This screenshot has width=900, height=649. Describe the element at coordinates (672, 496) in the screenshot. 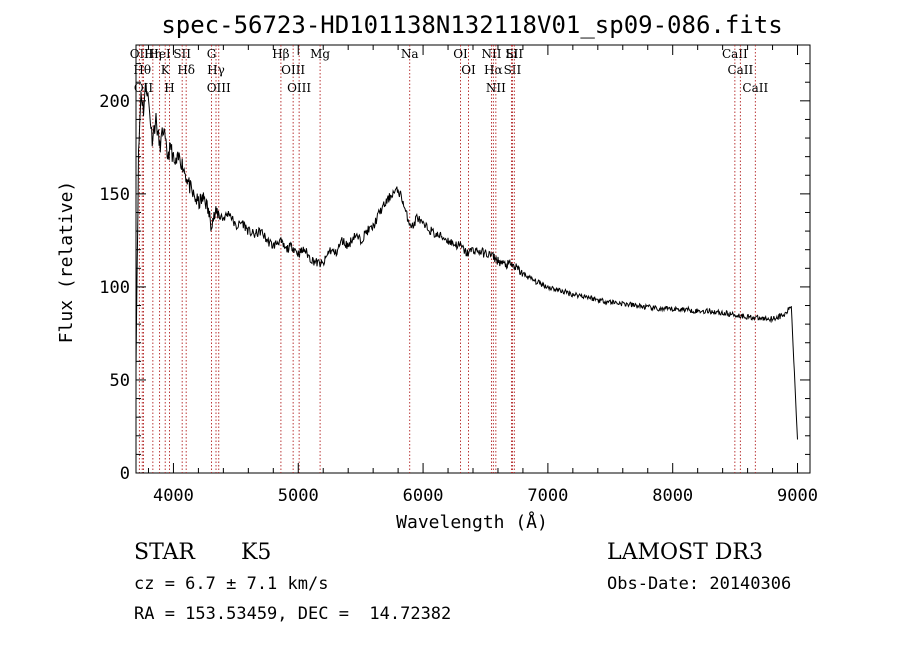

I see `x-tick-label-4: 8000` at that location.